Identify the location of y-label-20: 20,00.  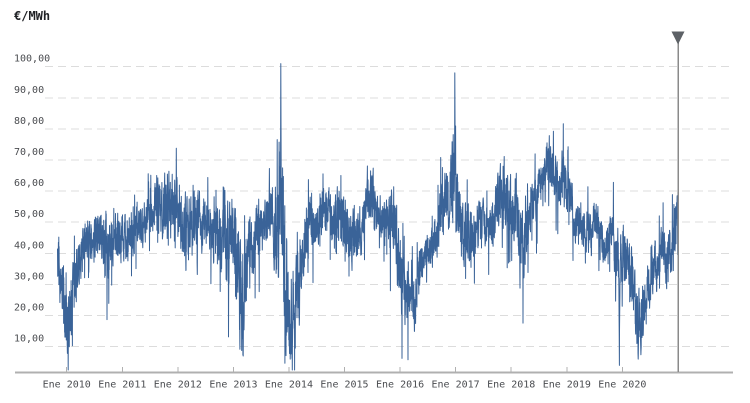
(29, 308).